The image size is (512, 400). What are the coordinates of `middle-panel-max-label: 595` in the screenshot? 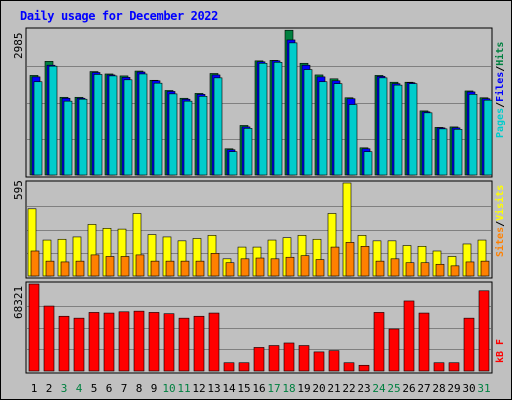 It's located at (18, 190).